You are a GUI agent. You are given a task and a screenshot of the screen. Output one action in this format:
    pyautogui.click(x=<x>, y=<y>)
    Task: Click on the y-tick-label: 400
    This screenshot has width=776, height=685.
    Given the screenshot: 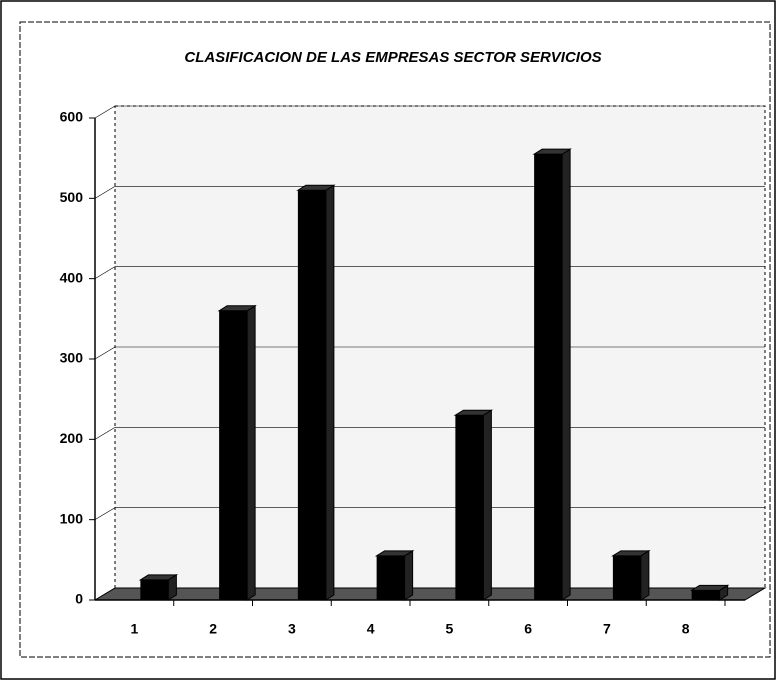 What is the action you would take?
    pyautogui.click(x=72, y=277)
    